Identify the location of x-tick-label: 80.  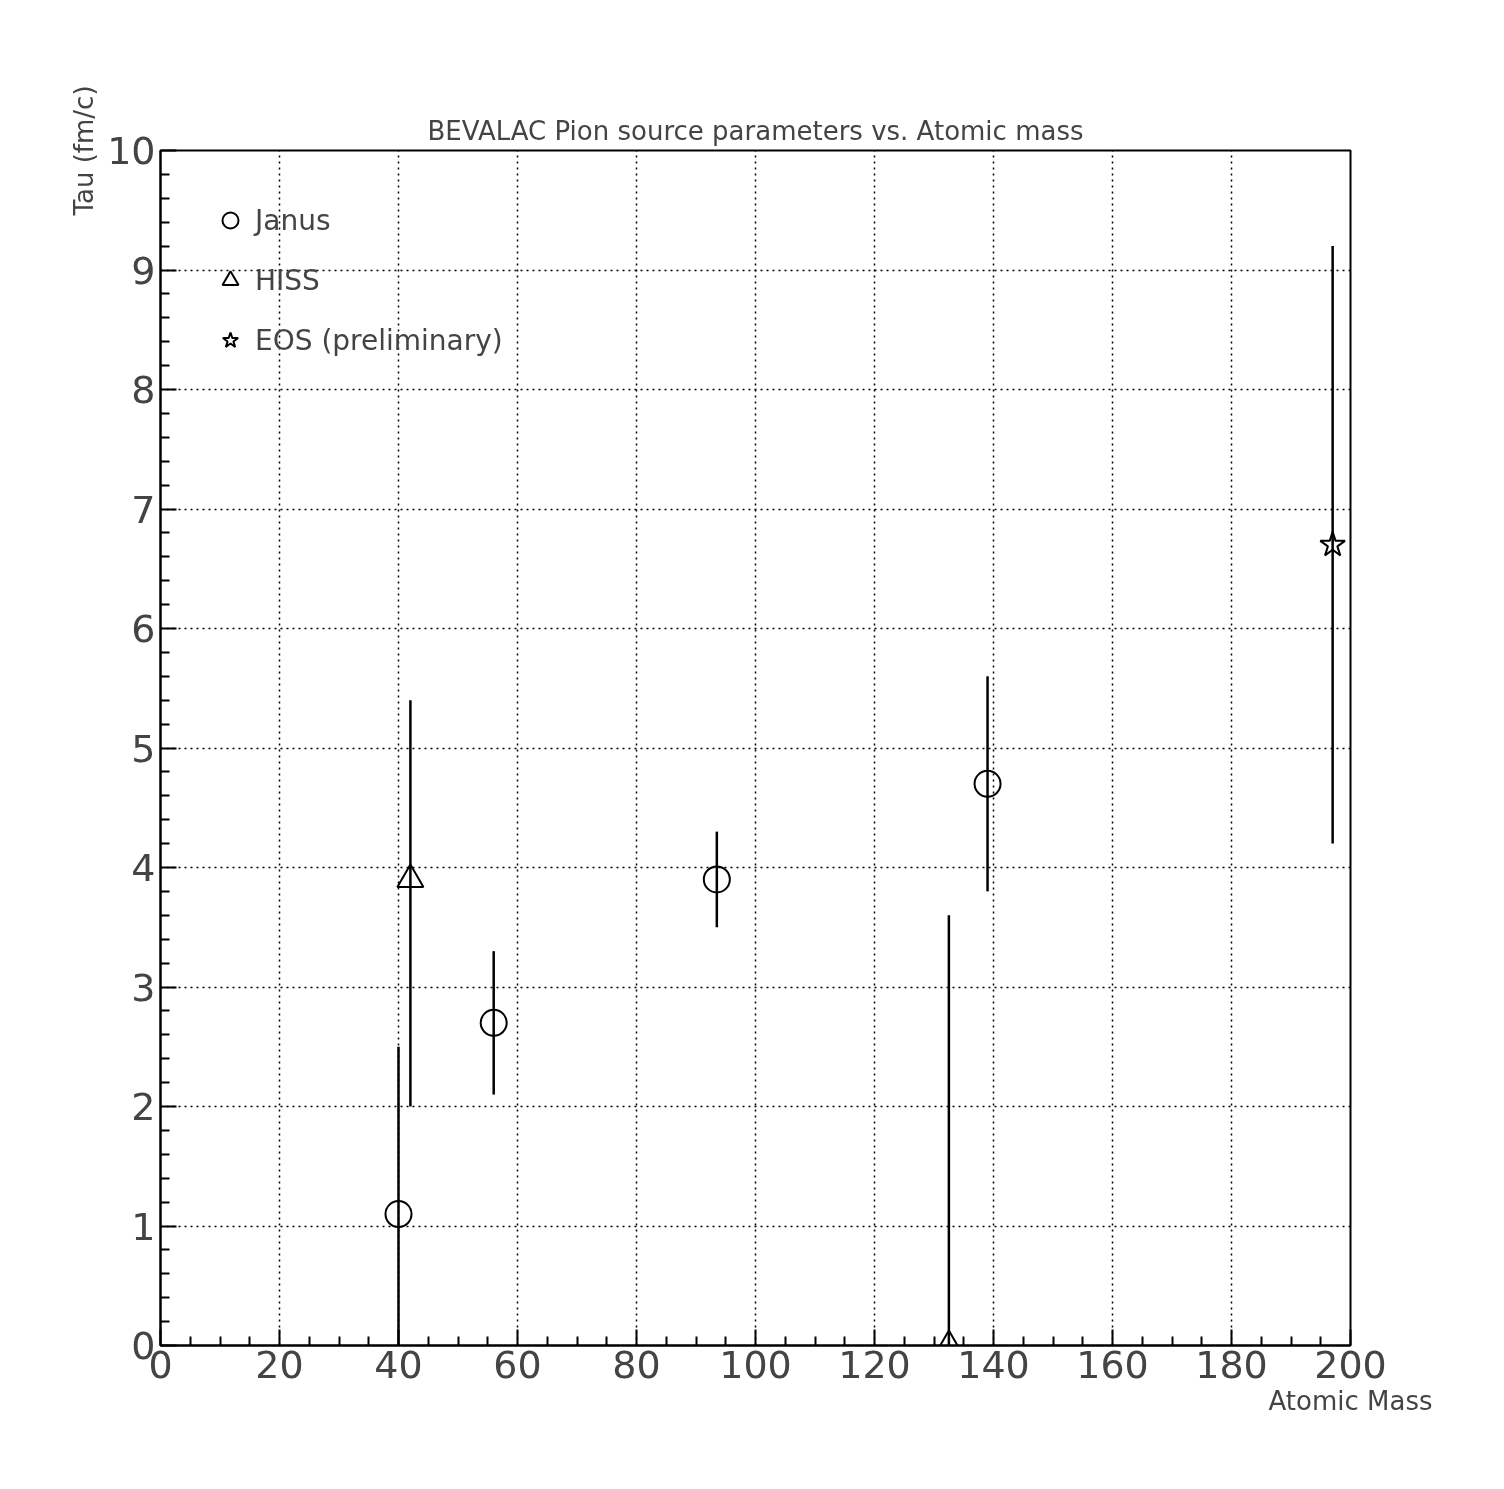
(636, 1364).